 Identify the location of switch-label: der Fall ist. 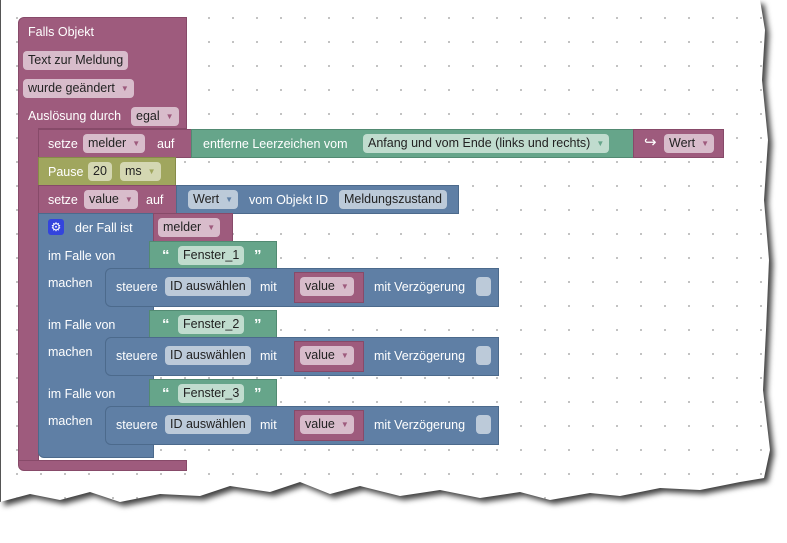
(104, 228).